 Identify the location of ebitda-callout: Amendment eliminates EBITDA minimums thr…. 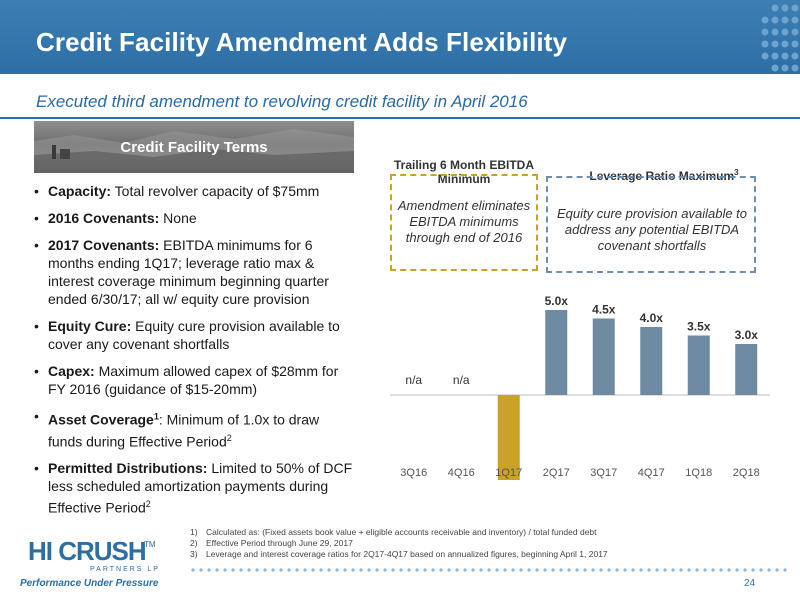
(464, 222).